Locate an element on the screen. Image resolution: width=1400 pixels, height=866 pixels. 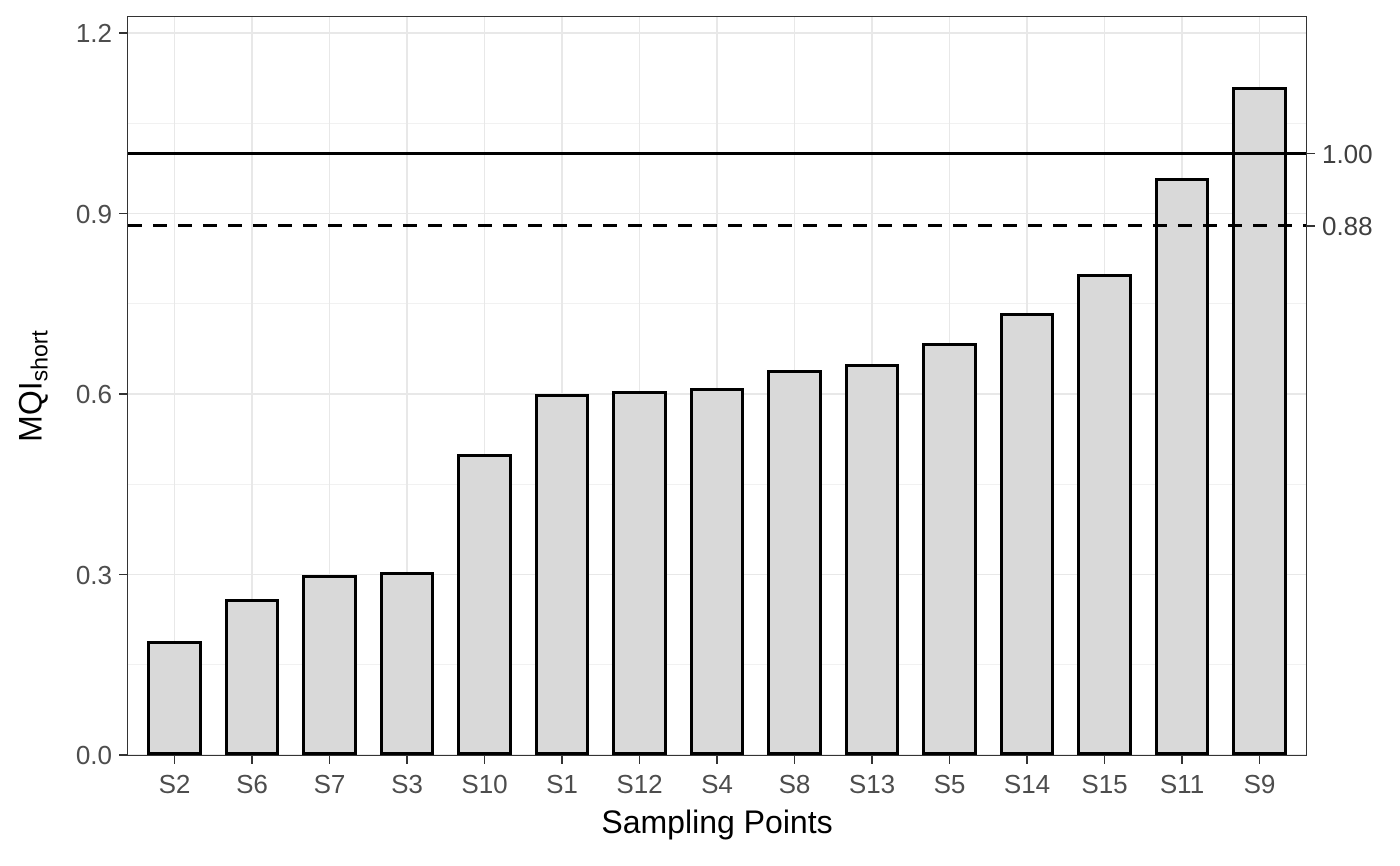
x-tick-label: S7 is located at coordinates (329, 784).